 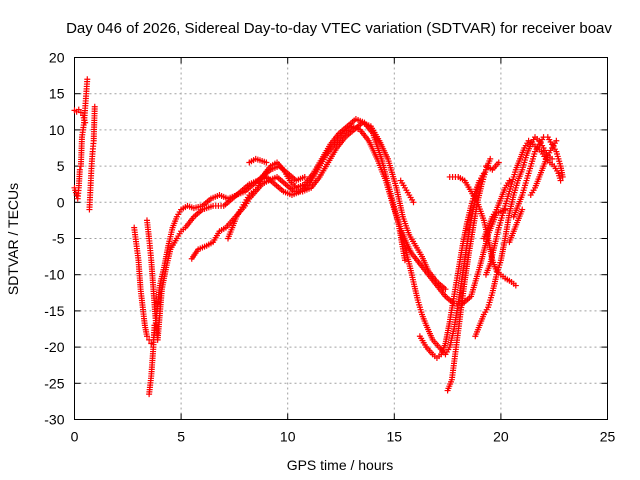 I want to click on series-arc-early-b, so click(x=80, y=116).